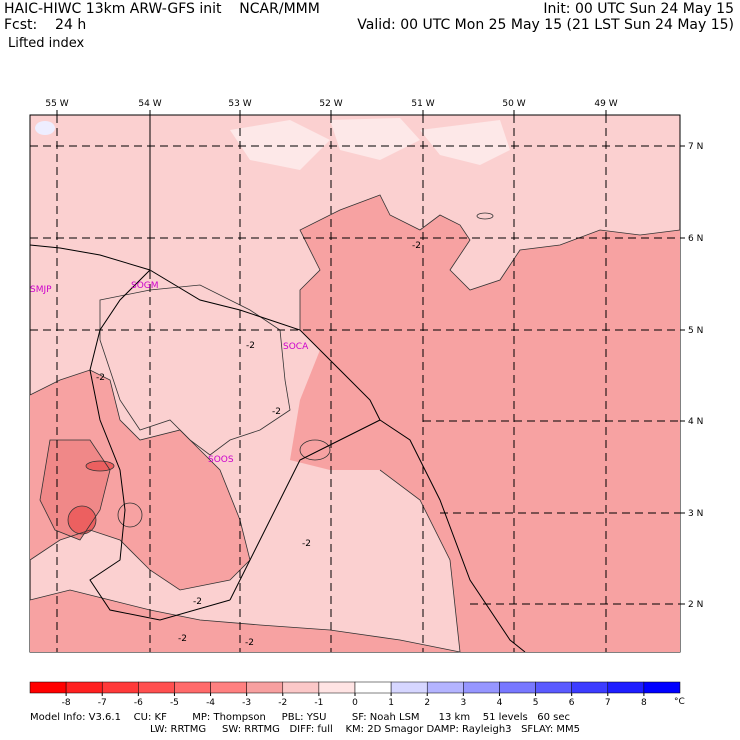 The width and height of the screenshot is (740, 740). I want to click on colorbar-tick-label: 3, so click(463, 703).